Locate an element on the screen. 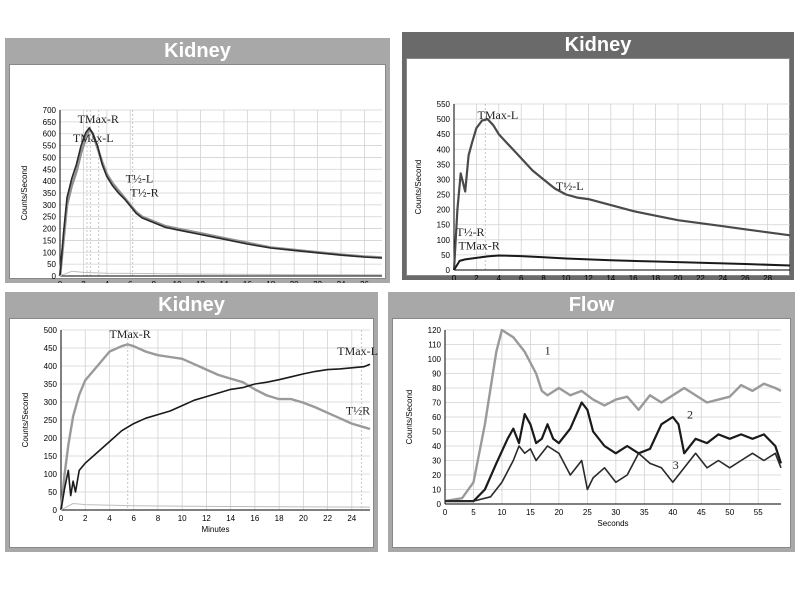 This screenshot has width=800, height=600. x-tick-label: 15 is located at coordinates (530, 512).